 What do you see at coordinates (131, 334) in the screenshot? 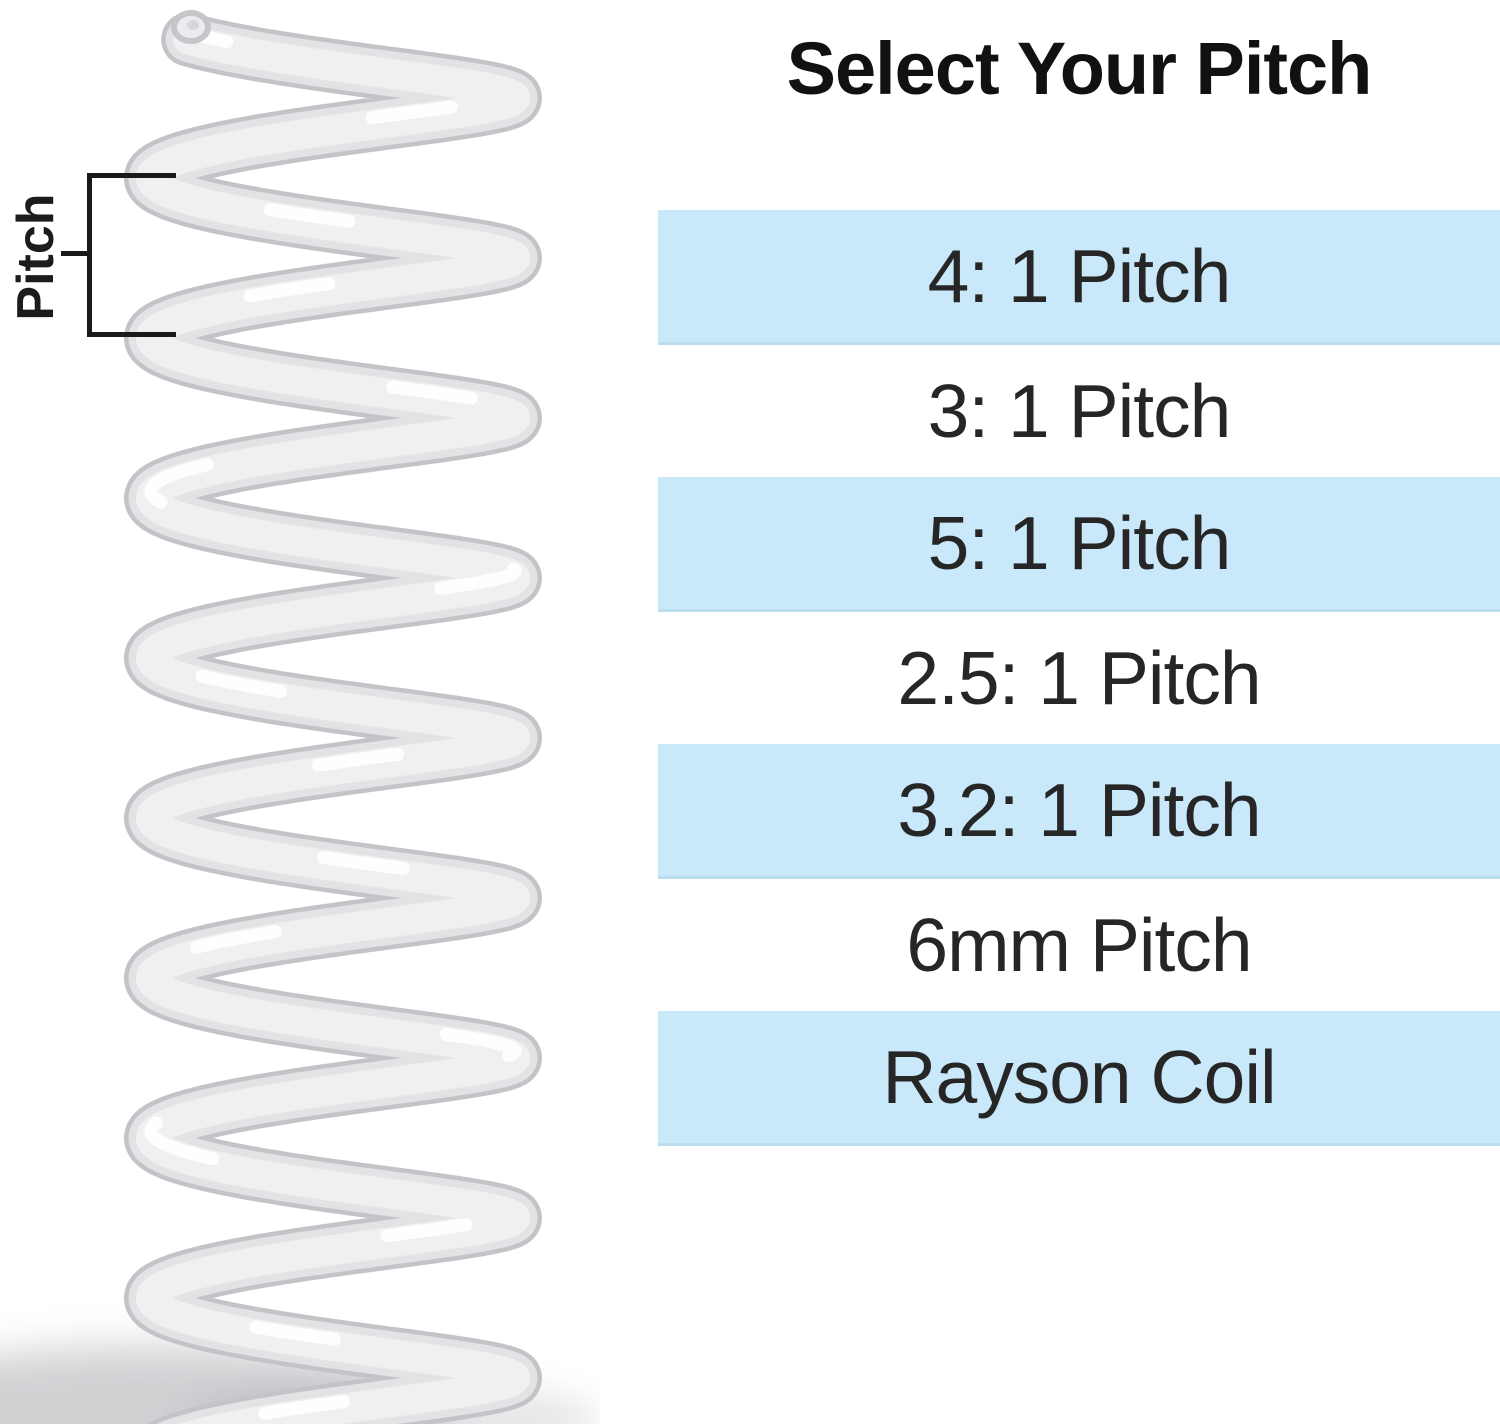
I see `bracket-bottom-line` at bounding box center [131, 334].